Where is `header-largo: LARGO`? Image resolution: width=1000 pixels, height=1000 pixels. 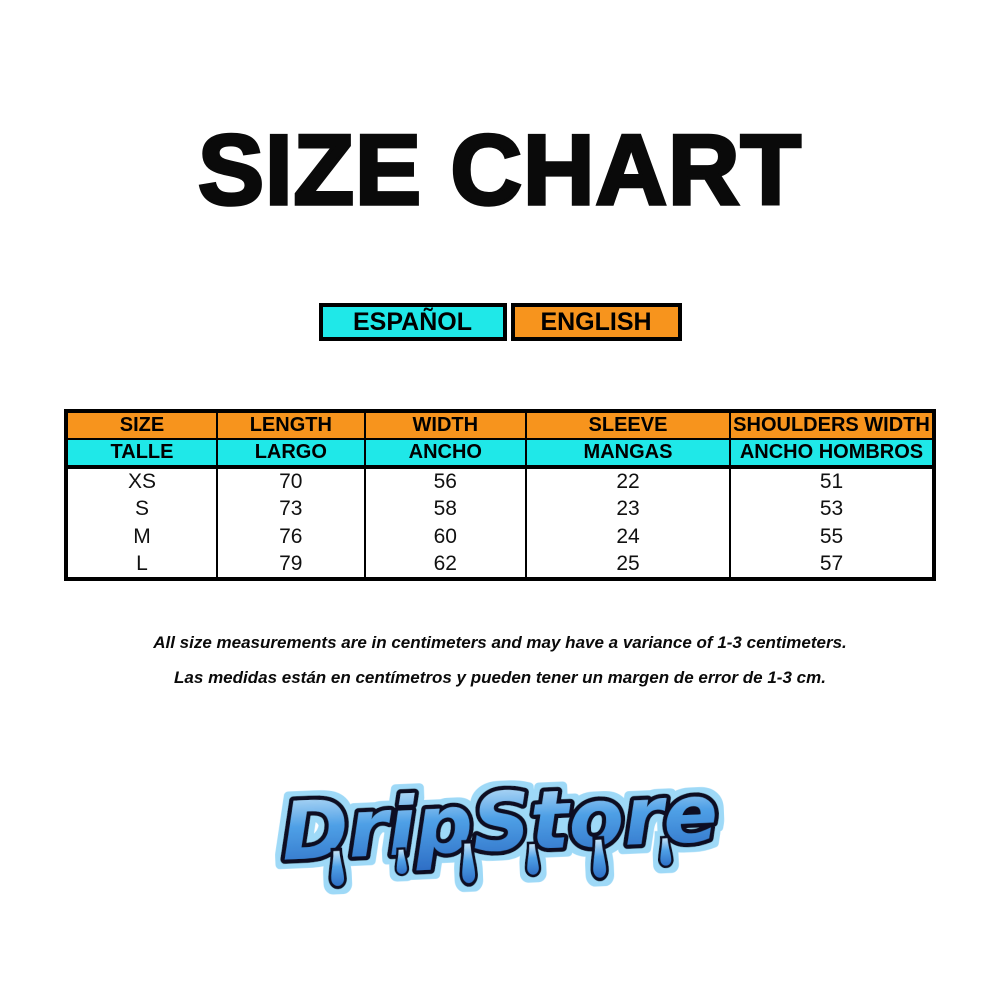
header-largo: LARGO is located at coordinates (291, 453).